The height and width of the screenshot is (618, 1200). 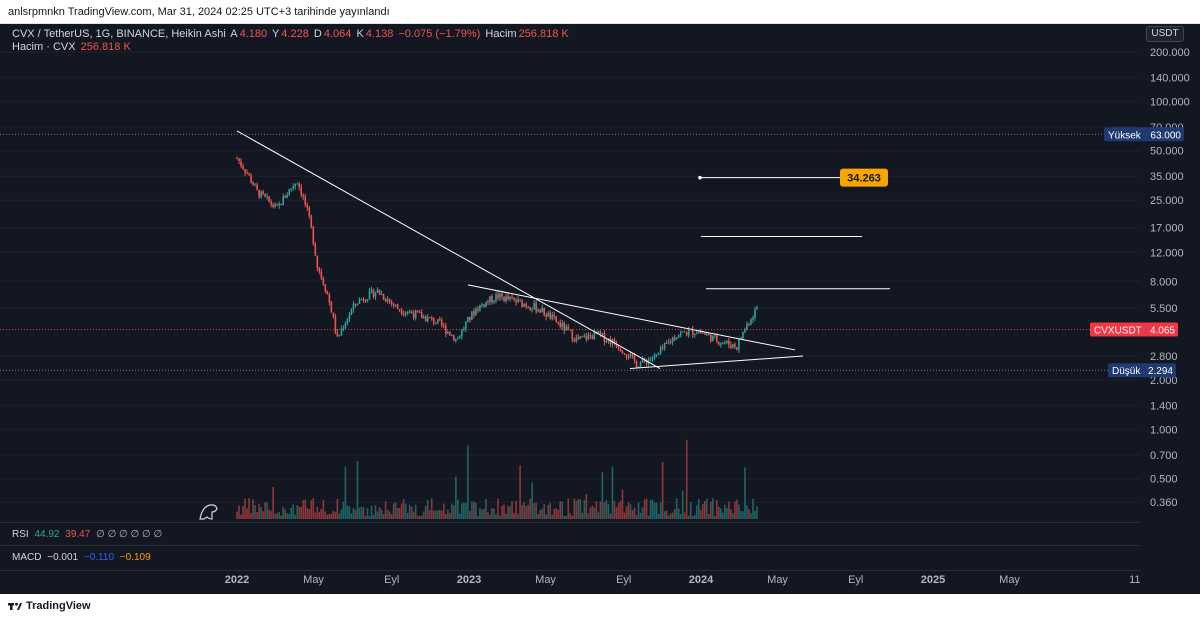 What do you see at coordinates (1164, 503) in the screenshot?
I see `price-tick-label: 0.360` at bounding box center [1164, 503].